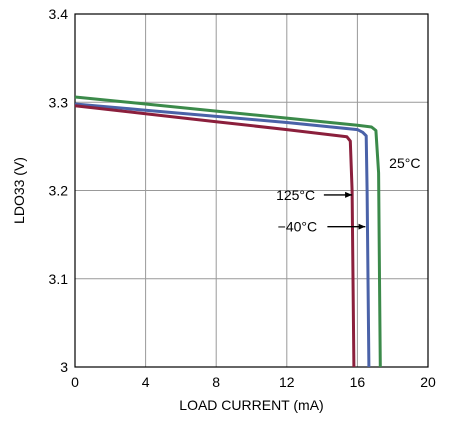 The image size is (462, 421). Describe the element at coordinates (287, 382) in the screenshot. I see `x-tick-label: 12` at that location.